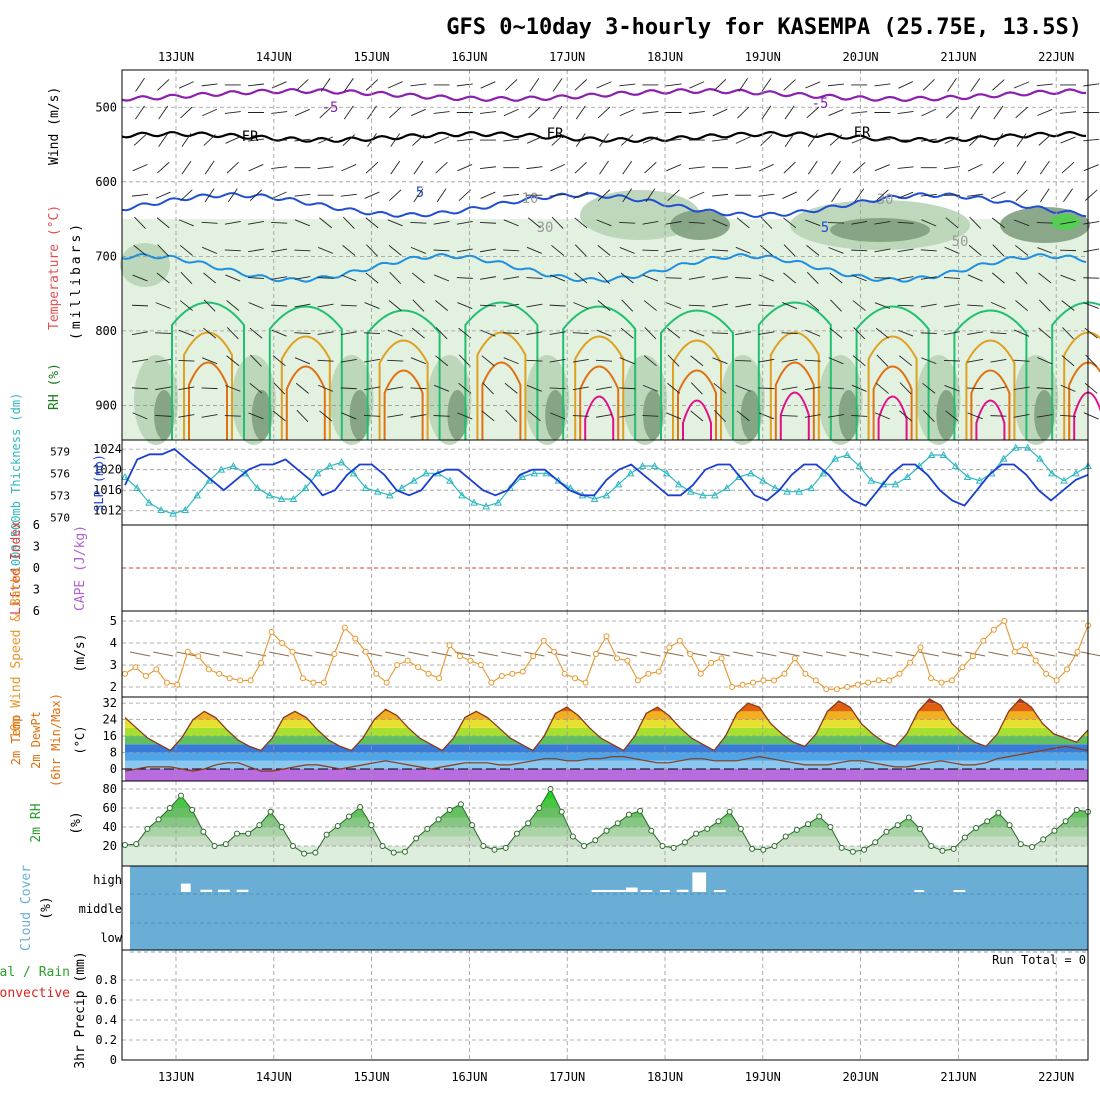  What do you see at coordinates (113, 753) in the screenshot?
I see `temp-ytick-label: 8` at bounding box center [113, 753].